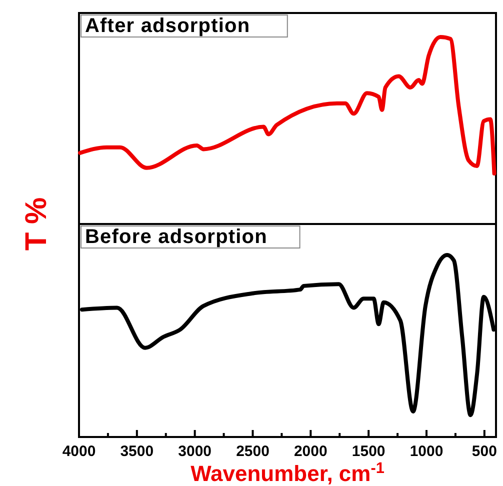  Describe the element at coordinates (253, 451) in the screenshot. I see `x-tick-label: 2500` at that location.